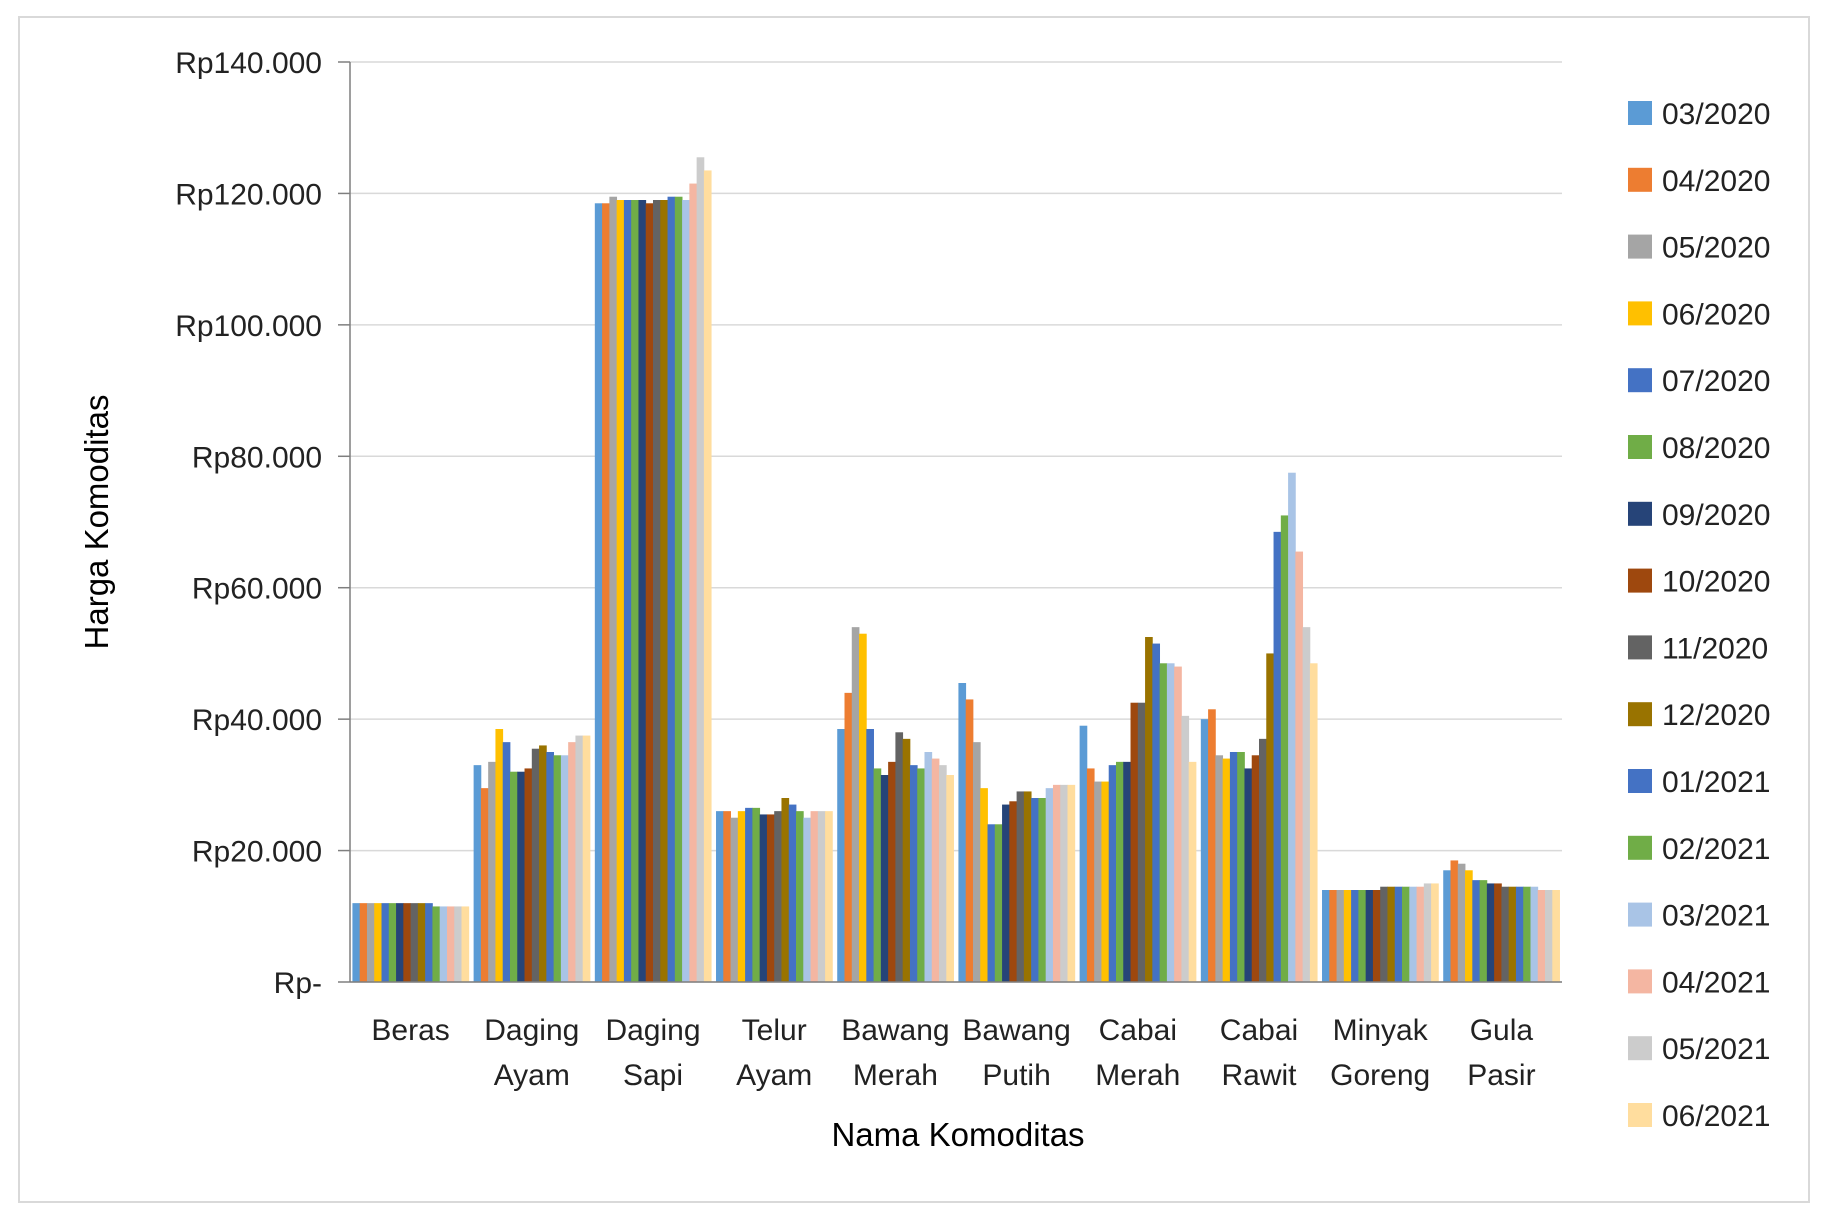 The width and height of the screenshot is (1833, 1217). Describe the element at coordinates (774, 1030) in the screenshot. I see `x-category-label: Telur` at that location.